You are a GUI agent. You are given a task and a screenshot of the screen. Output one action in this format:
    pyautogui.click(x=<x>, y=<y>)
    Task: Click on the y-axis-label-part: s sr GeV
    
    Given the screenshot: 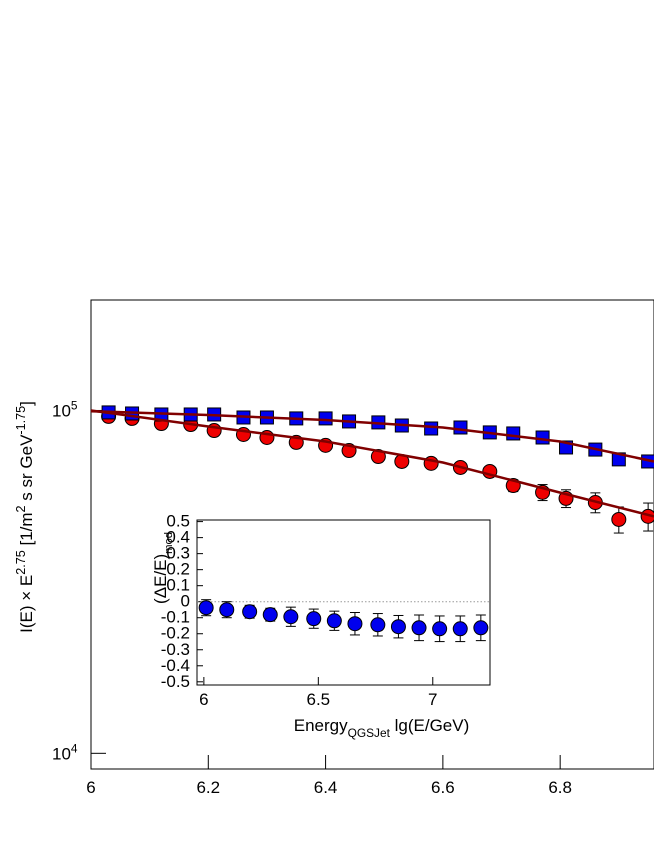 What is the action you would take?
    pyautogui.click(x=26, y=470)
    